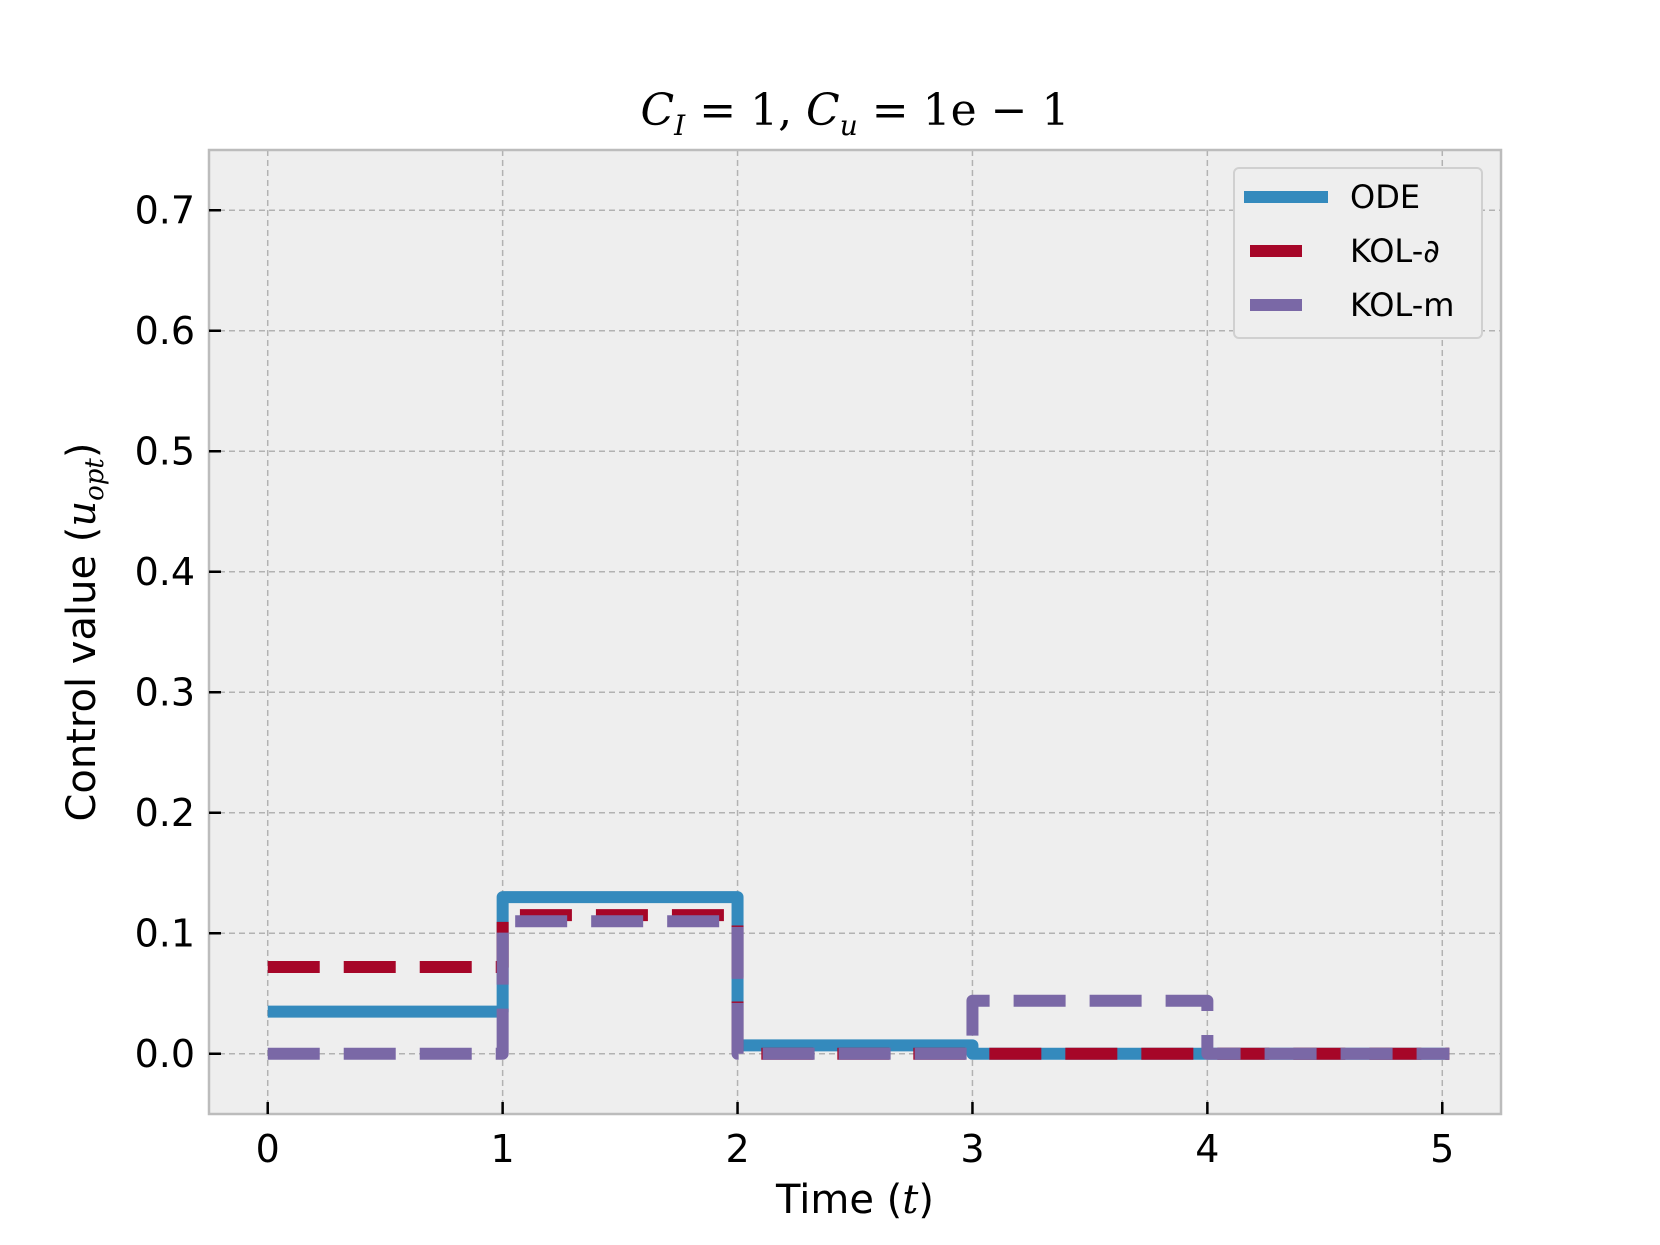 This screenshot has width=1660, height=1245. I want to click on series-lines, so click(858, 975).